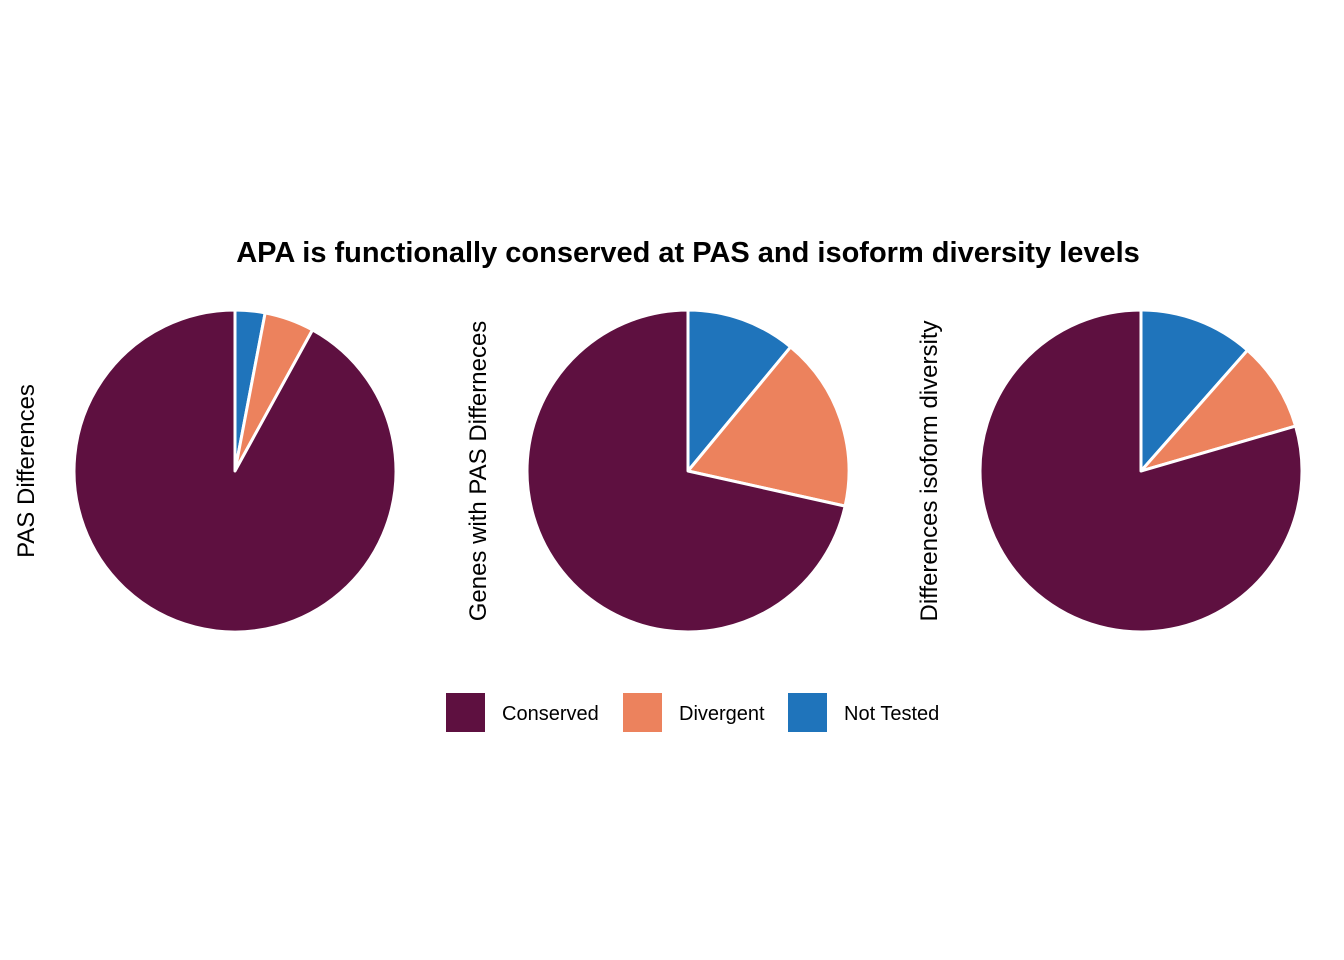 The image size is (1344, 960). I want to click on panel-label: PAS Differences, so click(26, 471).